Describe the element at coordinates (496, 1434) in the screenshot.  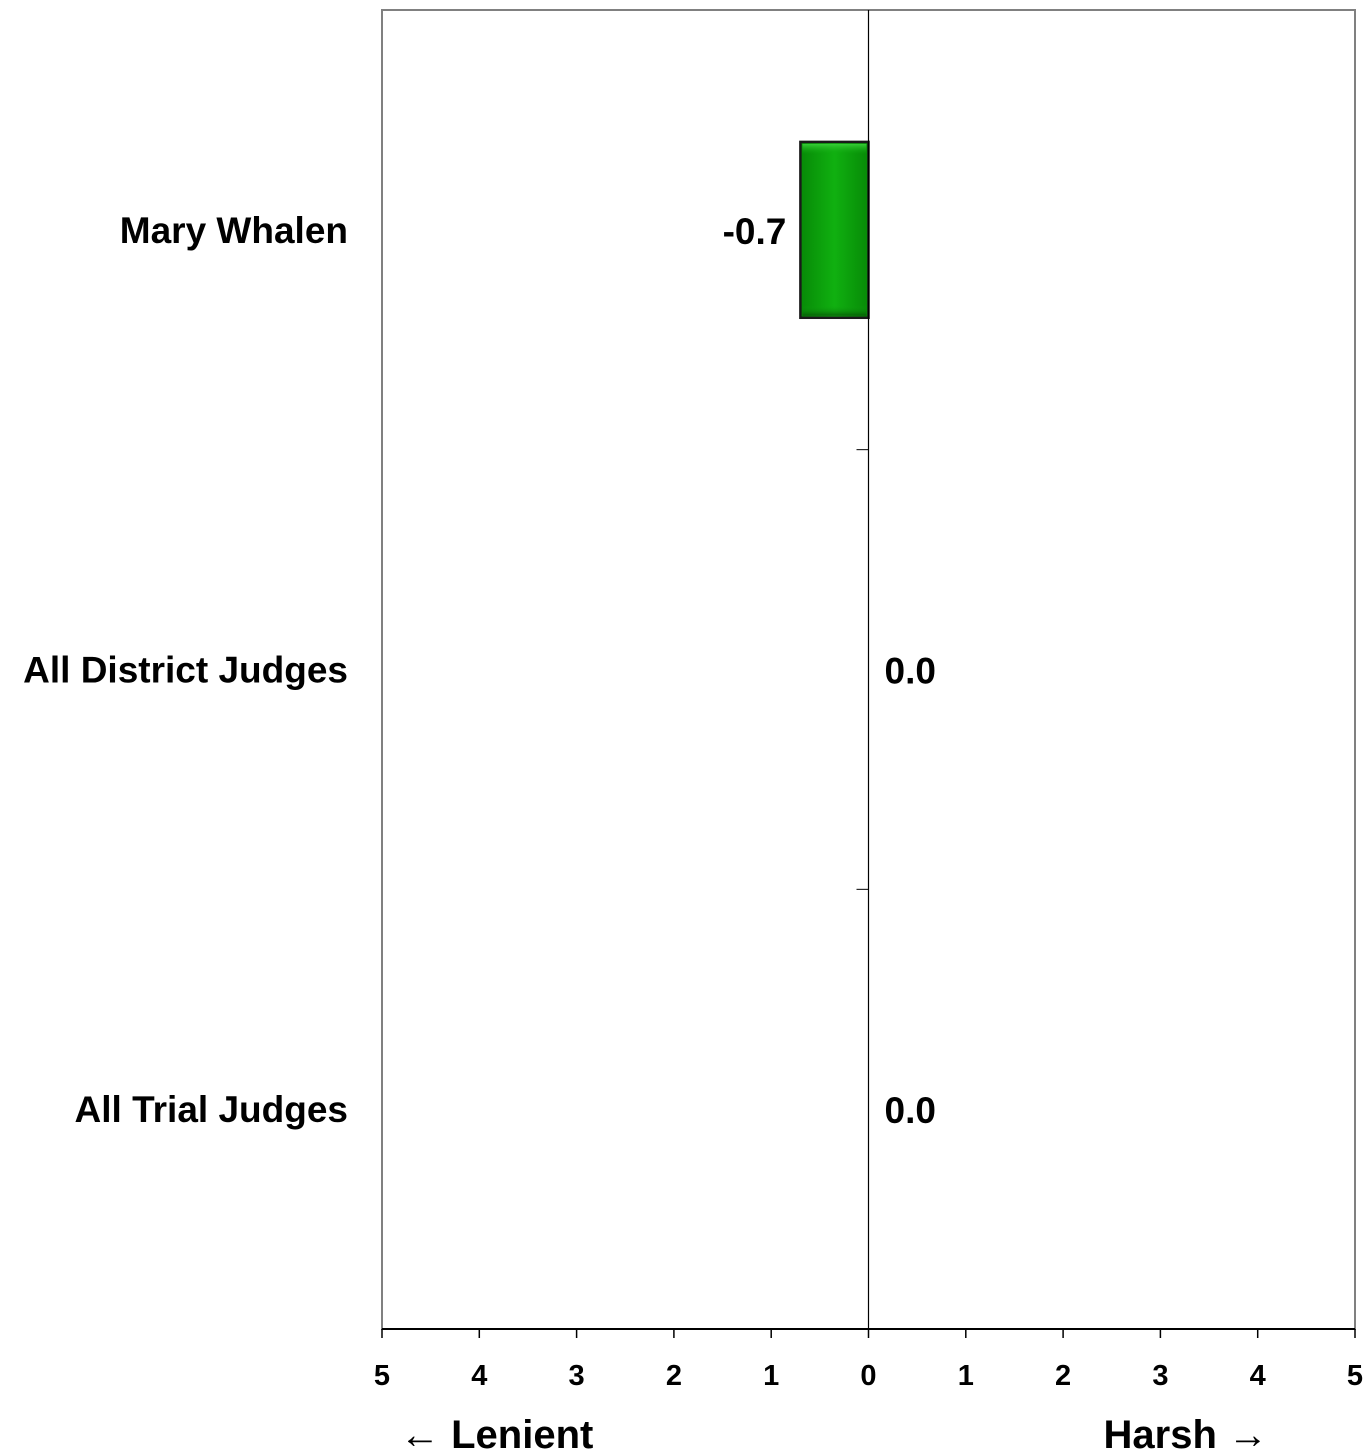
I see `lenient-label: ← Lenient` at that location.